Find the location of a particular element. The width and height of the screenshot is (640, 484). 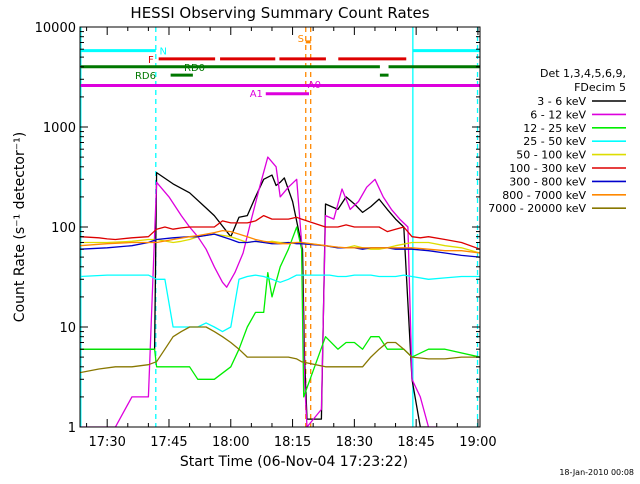

flag-bars is located at coordinates (280, 68).